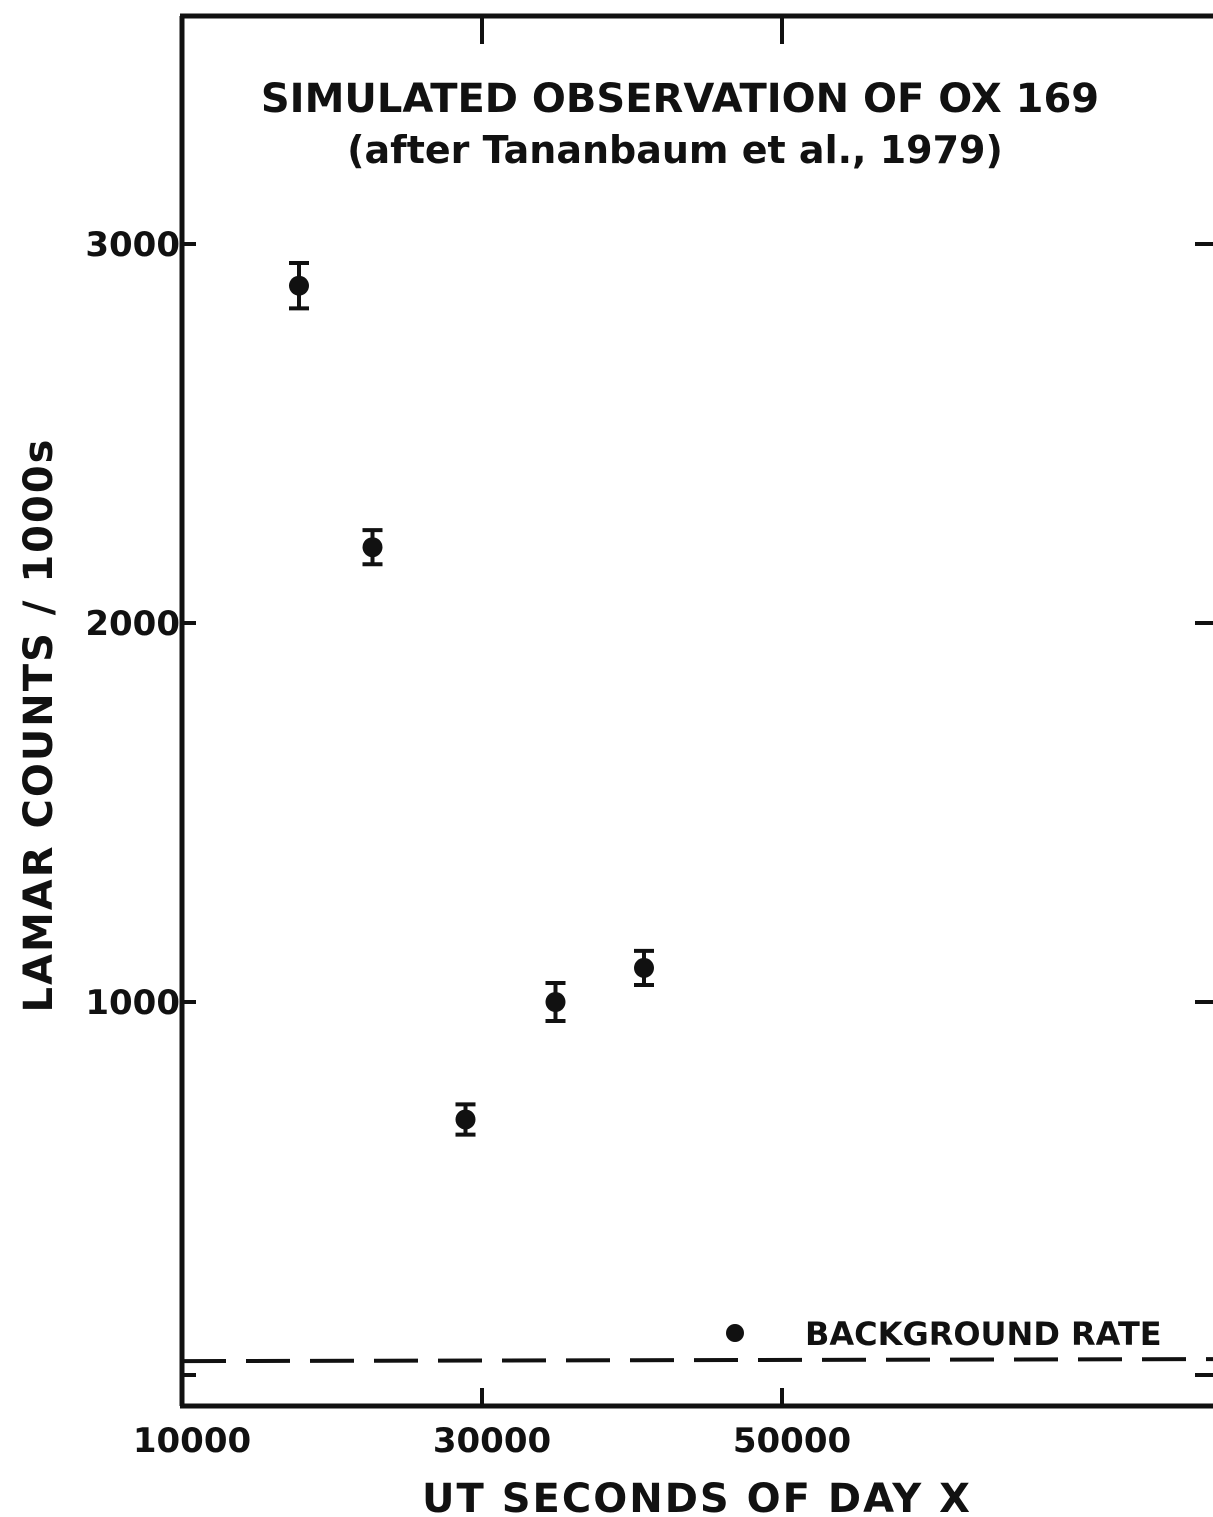 Image resolution: width=1213 pixels, height=1517 pixels. Describe the element at coordinates (792, 1441) in the screenshot. I see `x-tick-label: 50000` at that location.